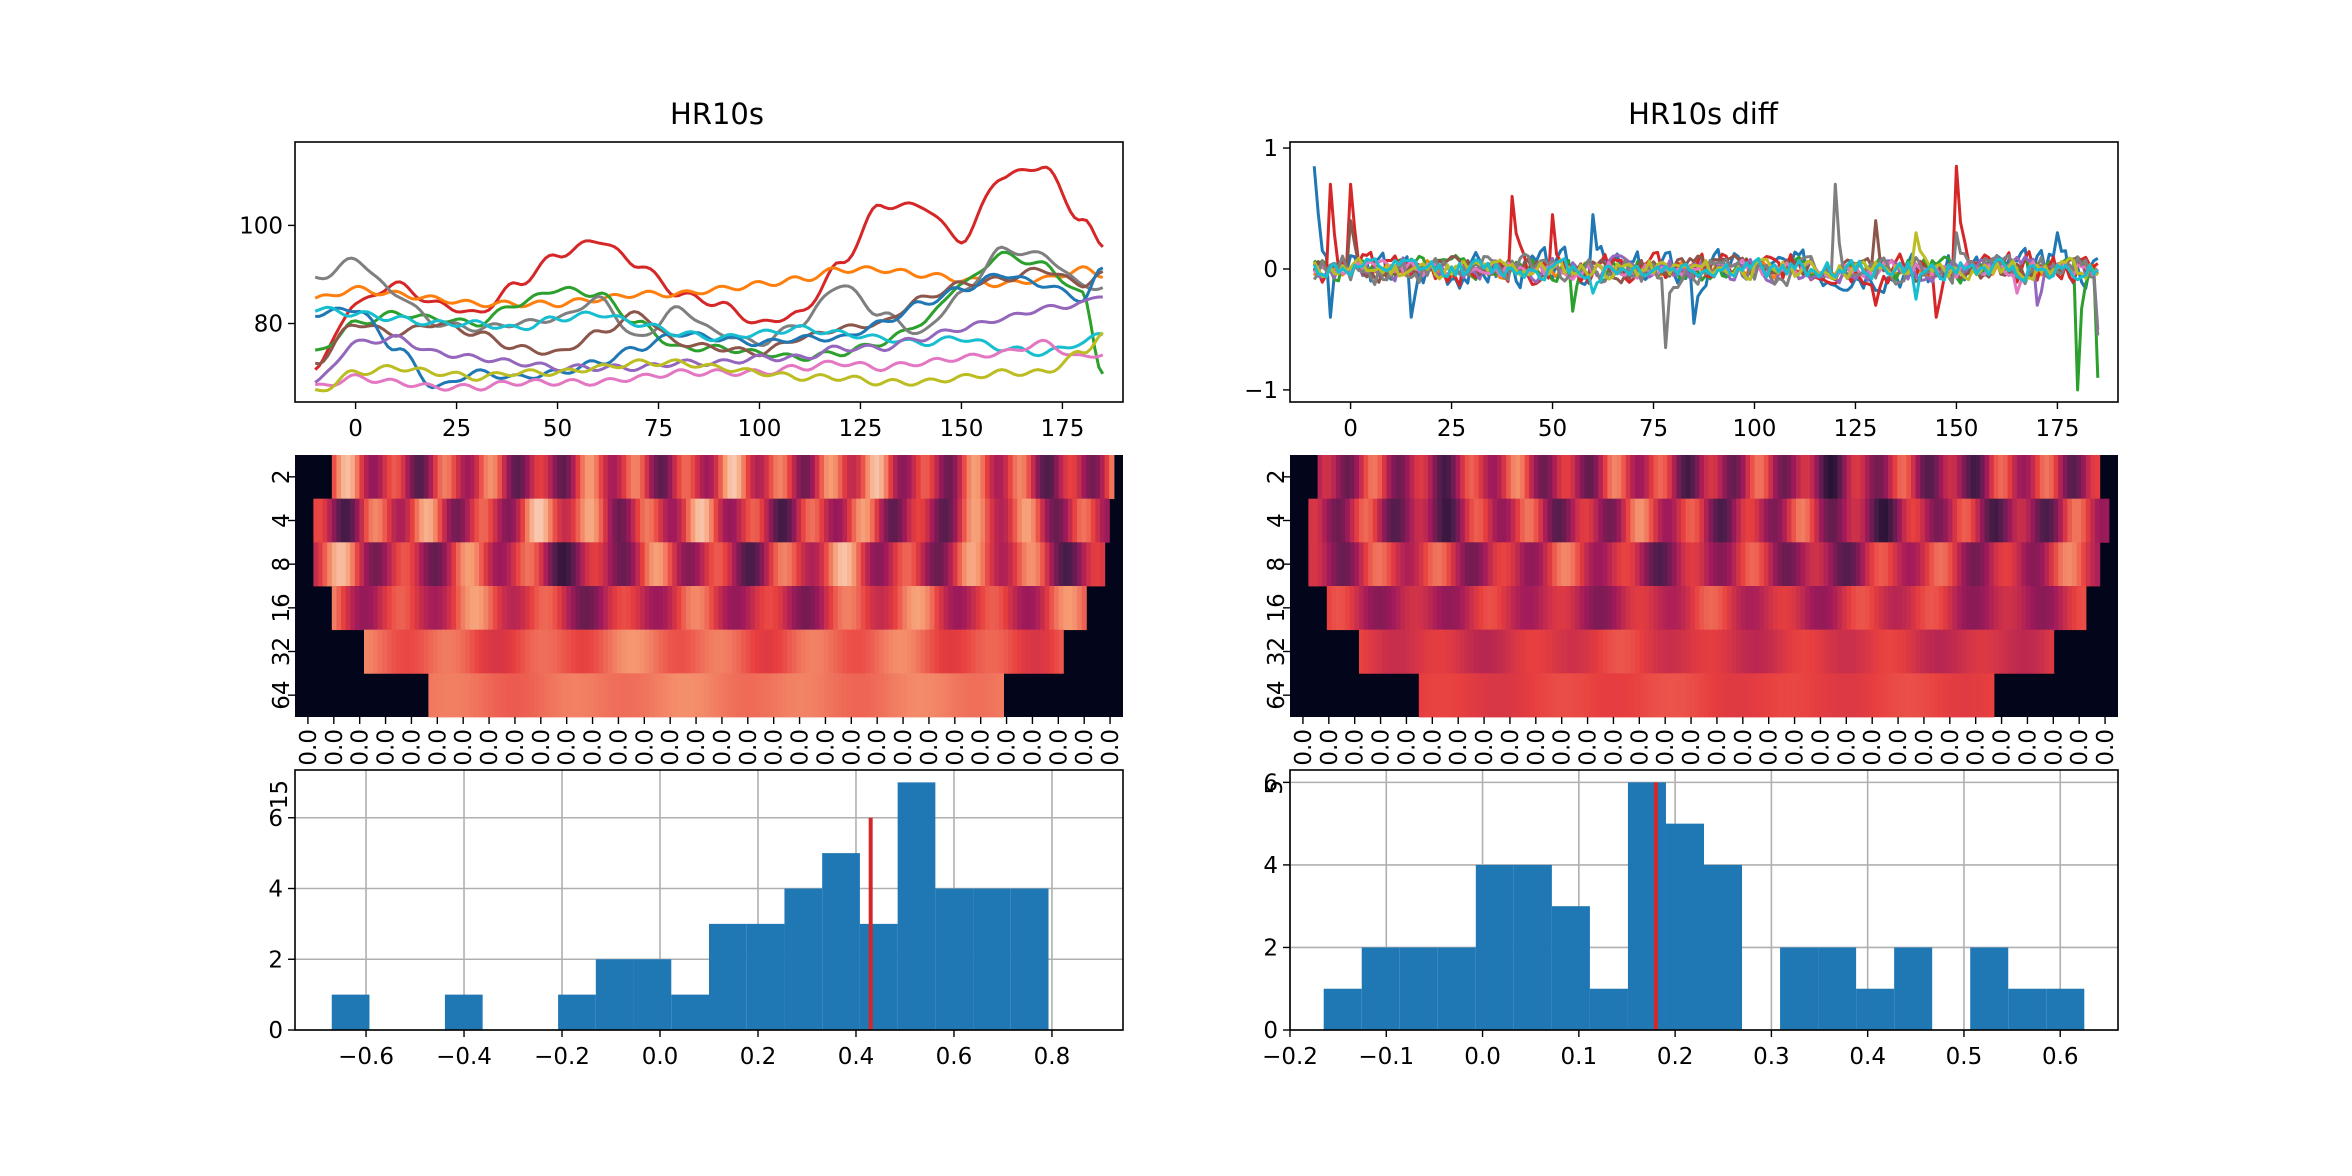 This screenshot has width=2352, height=1176. I want to click on hr10s-title: HR10s, so click(717, 114).